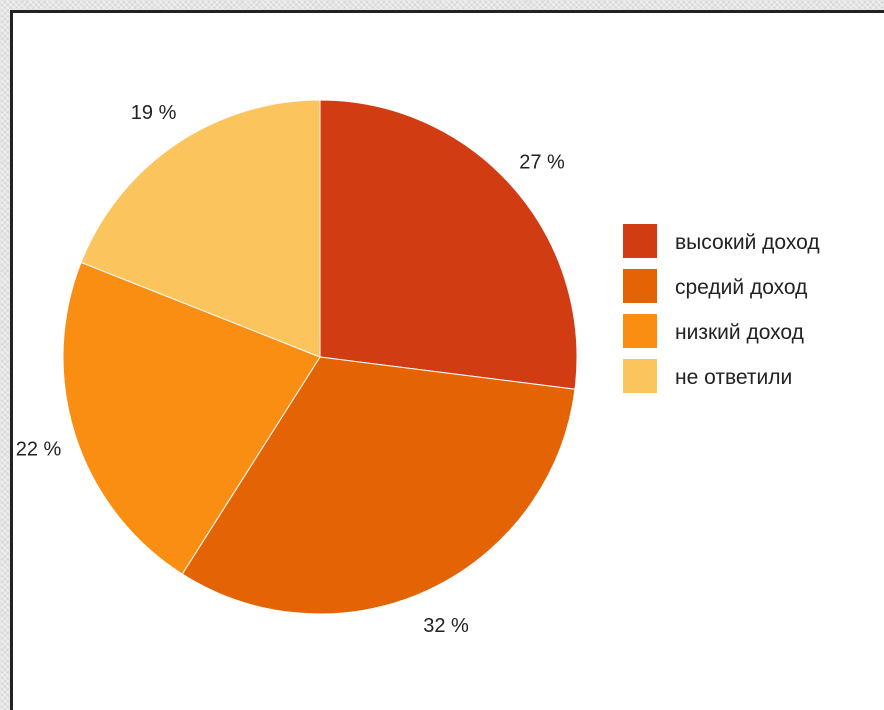 This screenshot has height=710, width=884. What do you see at coordinates (39, 450) in the screenshot?
I see `slice-value-label-3: 22 %` at bounding box center [39, 450].